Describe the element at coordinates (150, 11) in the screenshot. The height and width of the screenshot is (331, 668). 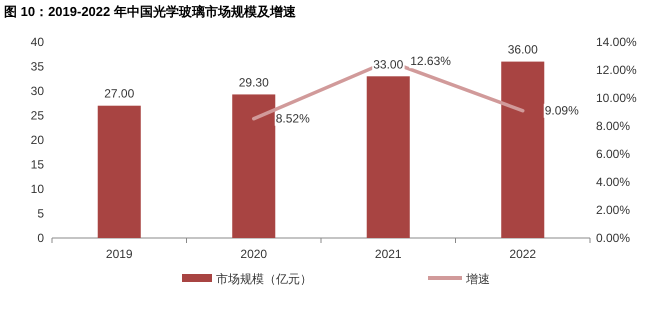
I see `chart-title: 图 10：2019-2022 年中国光学玻璃市场规模及增速` at that location.